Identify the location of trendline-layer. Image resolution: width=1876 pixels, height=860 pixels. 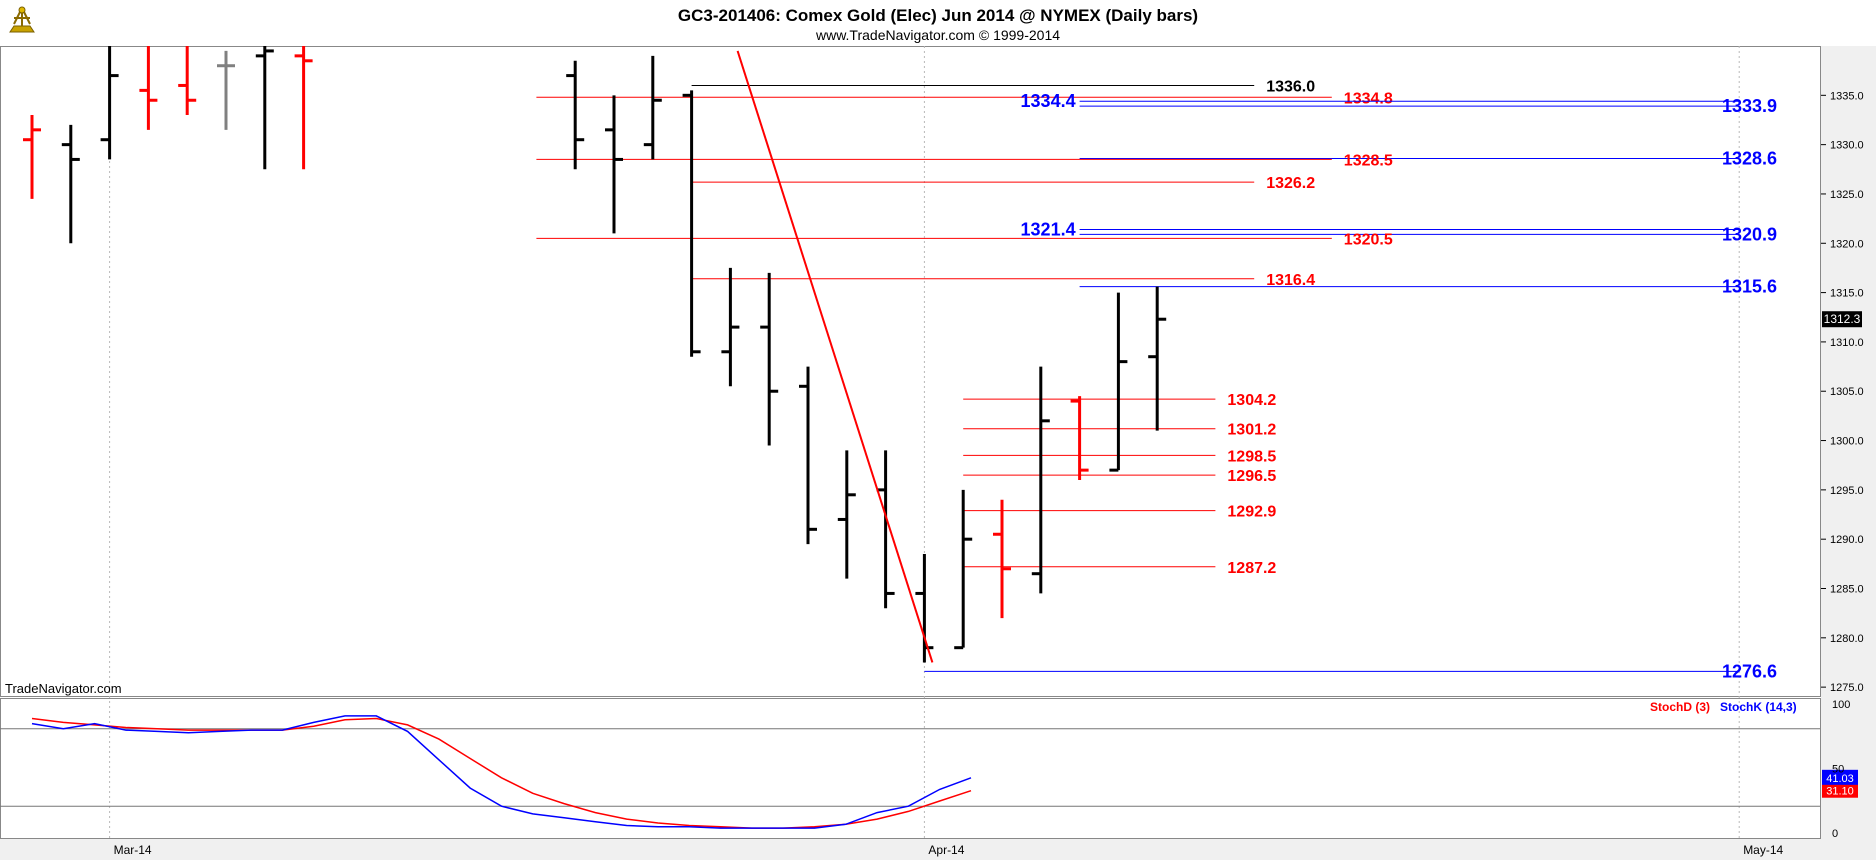
(835, 356).